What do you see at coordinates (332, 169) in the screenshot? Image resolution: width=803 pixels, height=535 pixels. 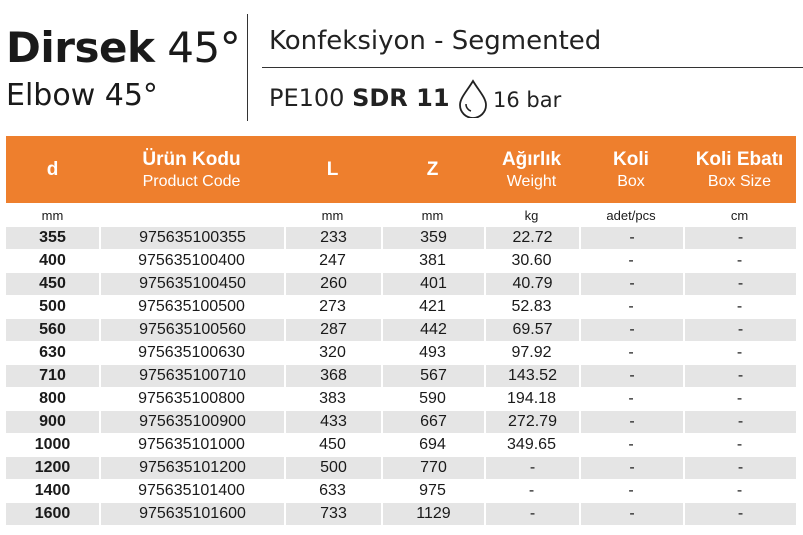 I see `column-header-l: L` at bounding box center [332, 169].